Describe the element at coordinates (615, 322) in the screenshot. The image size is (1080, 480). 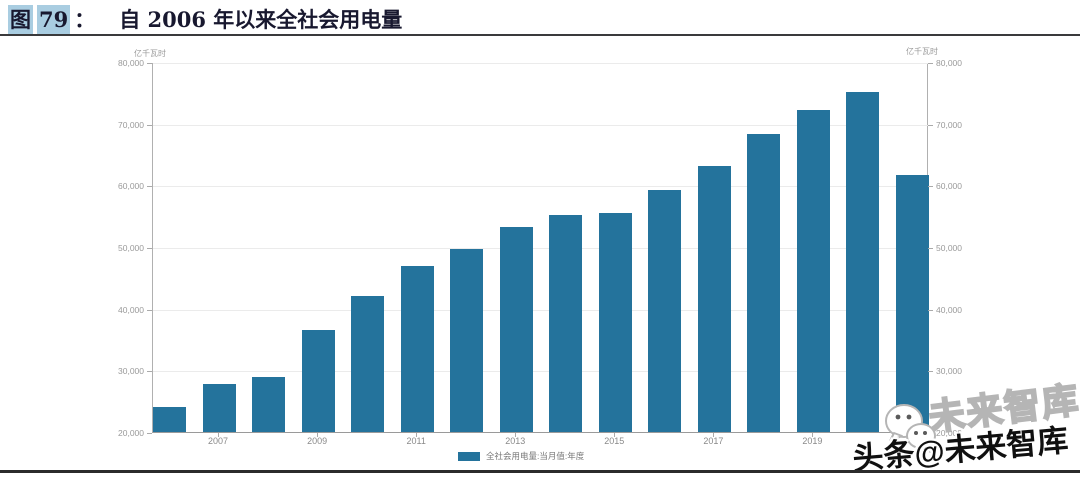
I see `bar-2015` at that location.